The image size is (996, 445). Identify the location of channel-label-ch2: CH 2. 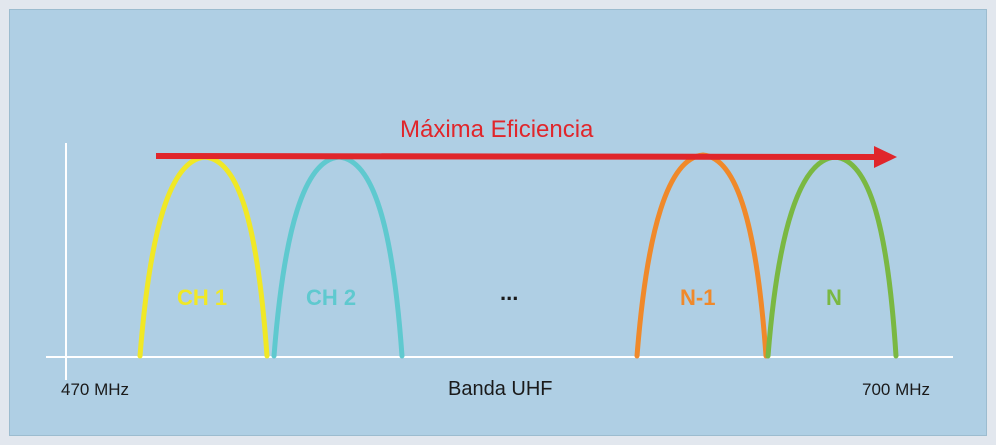
(331, 297).